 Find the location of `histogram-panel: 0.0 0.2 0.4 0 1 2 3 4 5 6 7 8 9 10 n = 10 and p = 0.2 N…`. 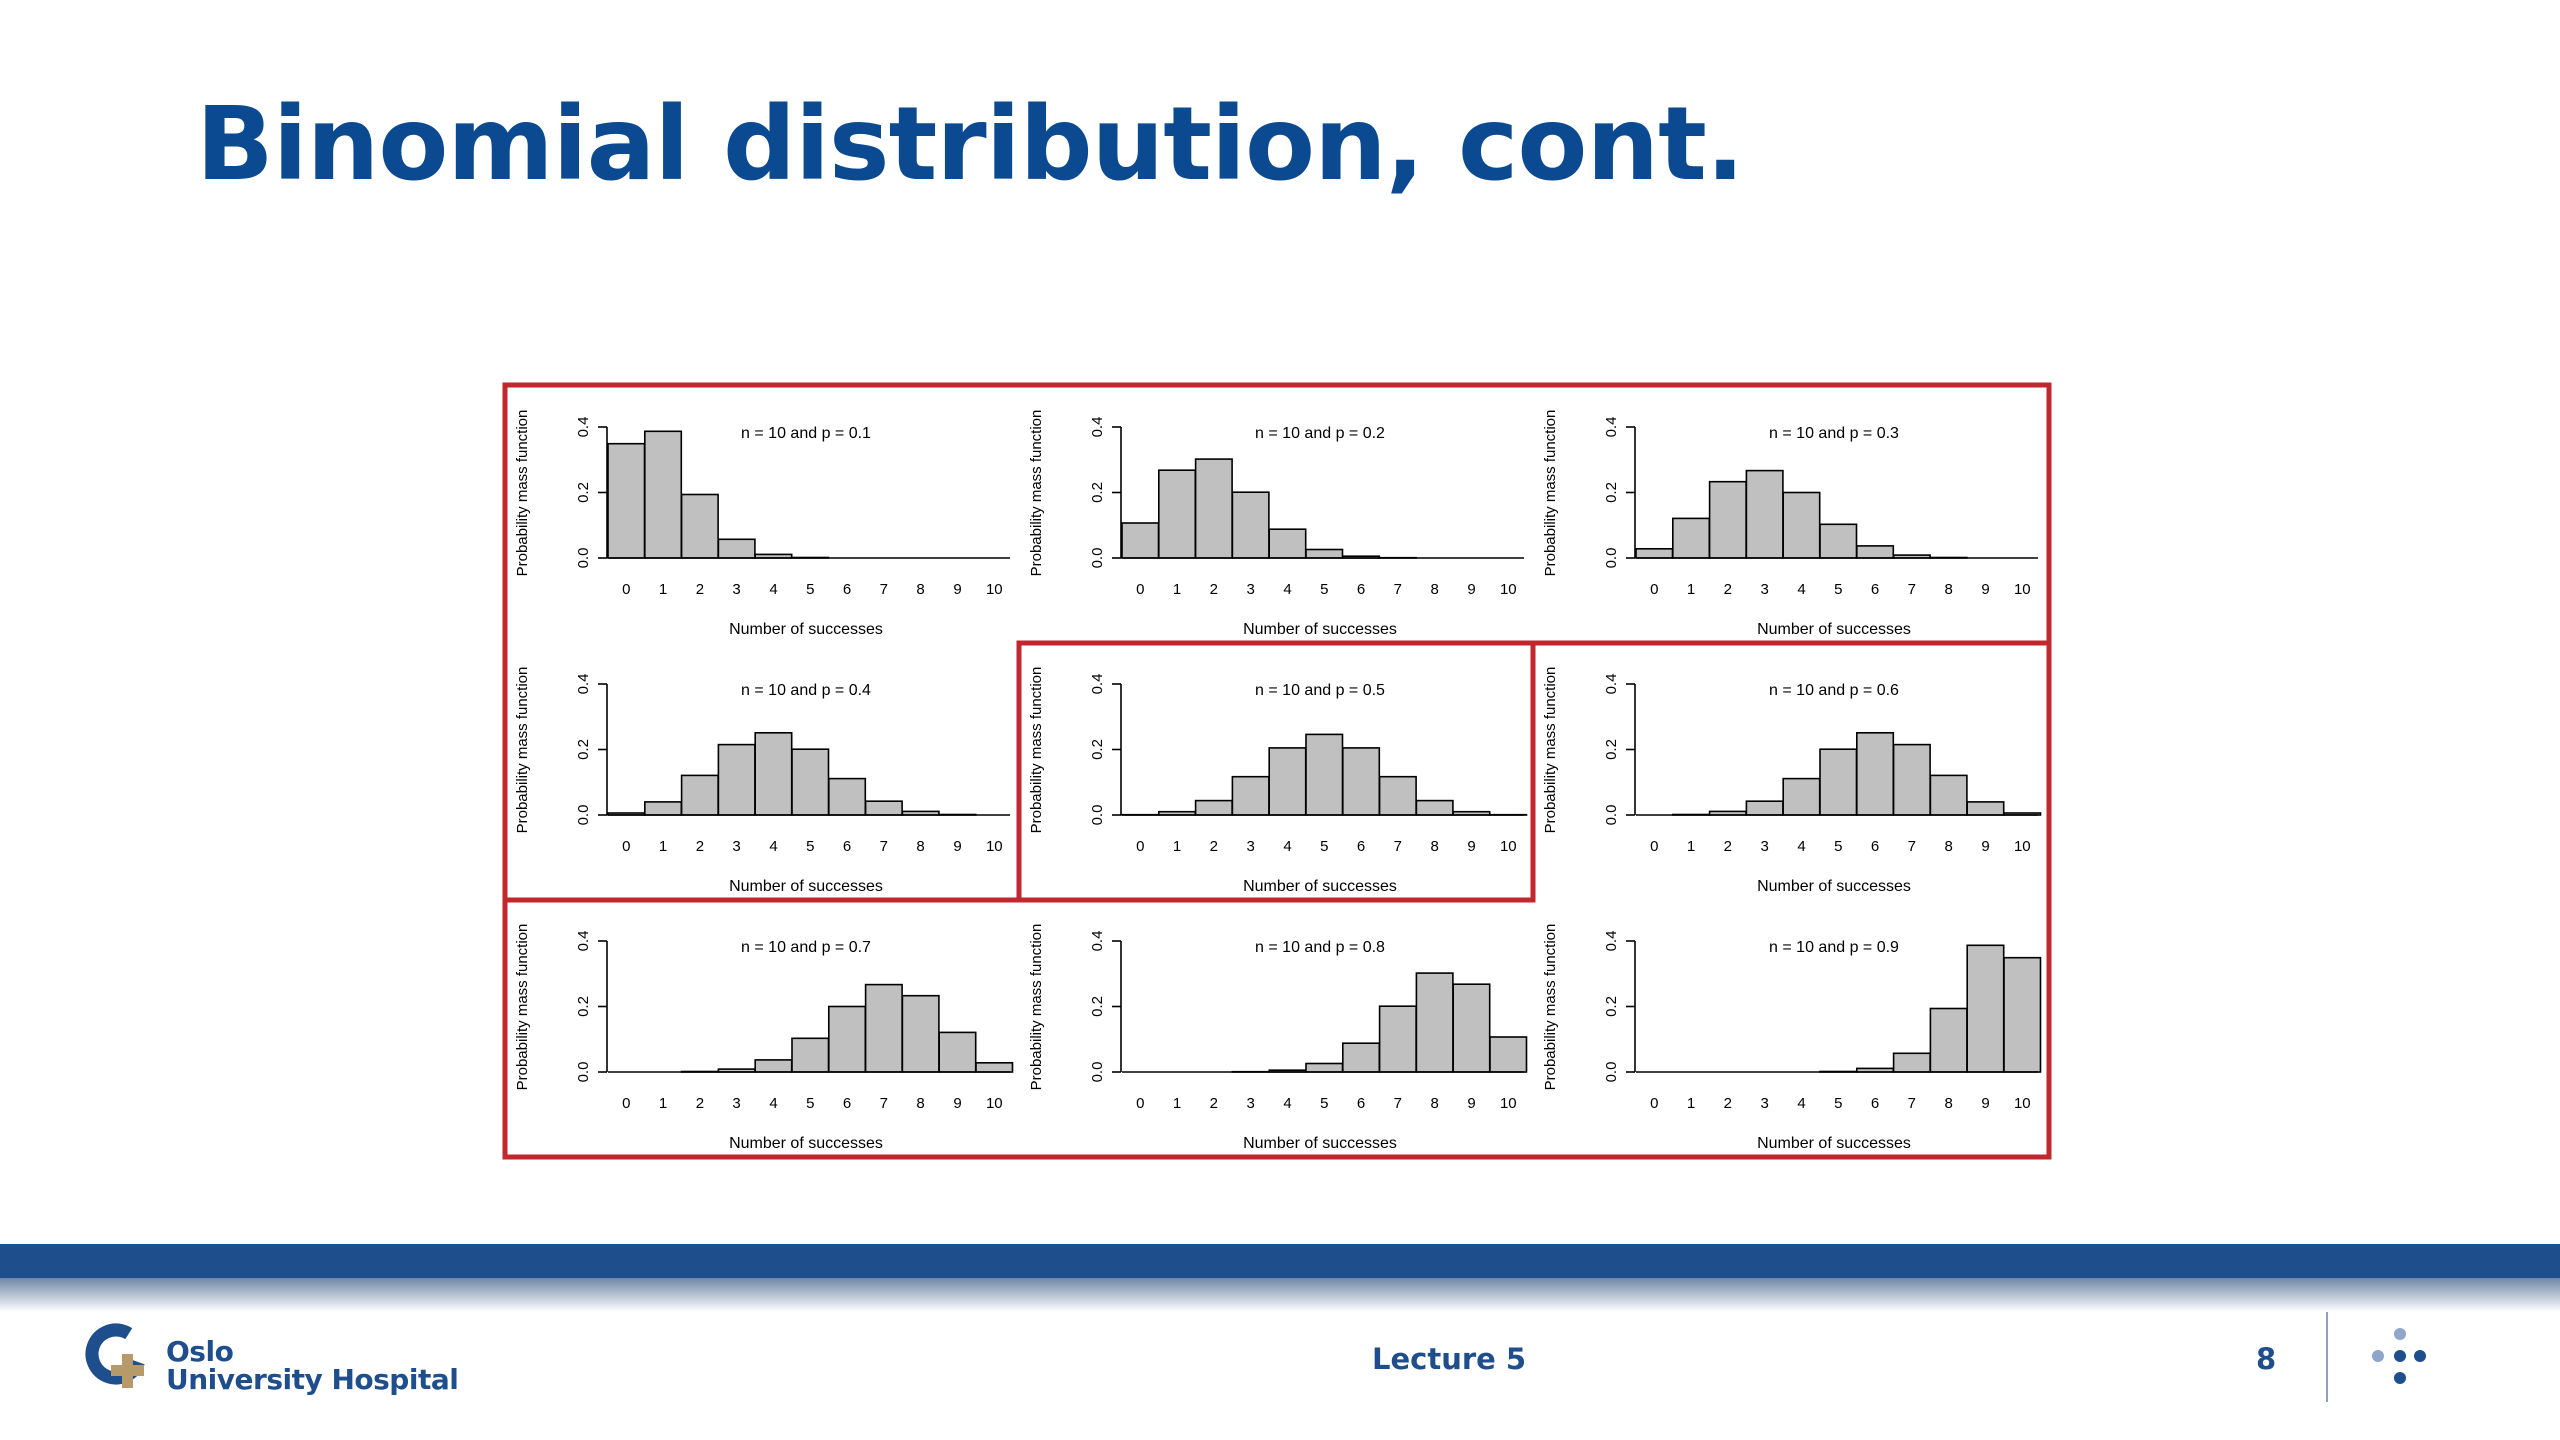

histogram-panel: 0.0 0.2 0.4 0 1 2 3 4 5 6 7 8 9 10 n = 10 and p = 0.2 N… is located at coordinates (1276, 524).